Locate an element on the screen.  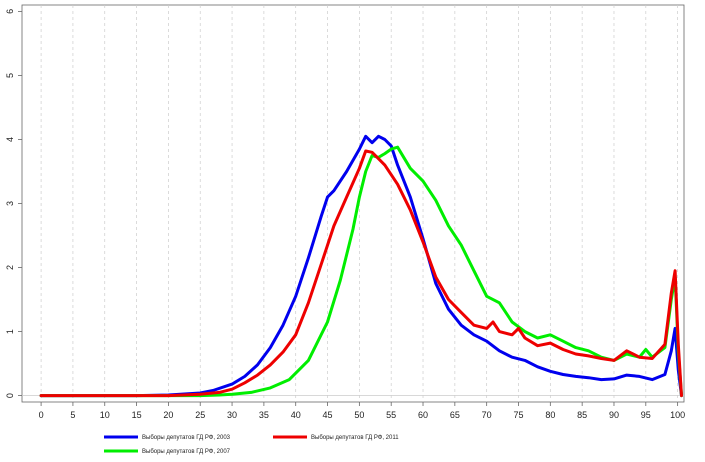
x-tick-label: 65 is located at coordinates (455, 415).